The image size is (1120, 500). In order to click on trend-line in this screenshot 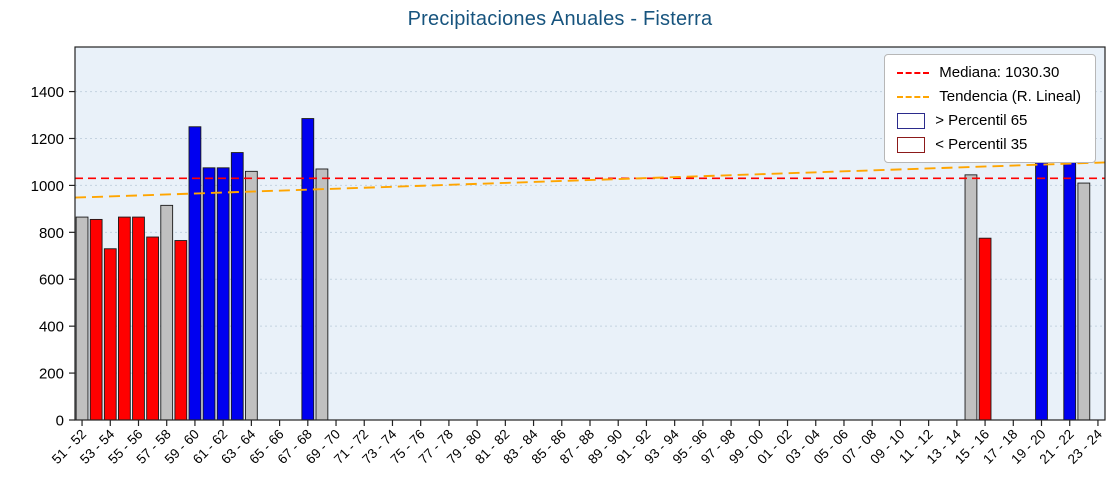, I will do `click(590, 180)`.